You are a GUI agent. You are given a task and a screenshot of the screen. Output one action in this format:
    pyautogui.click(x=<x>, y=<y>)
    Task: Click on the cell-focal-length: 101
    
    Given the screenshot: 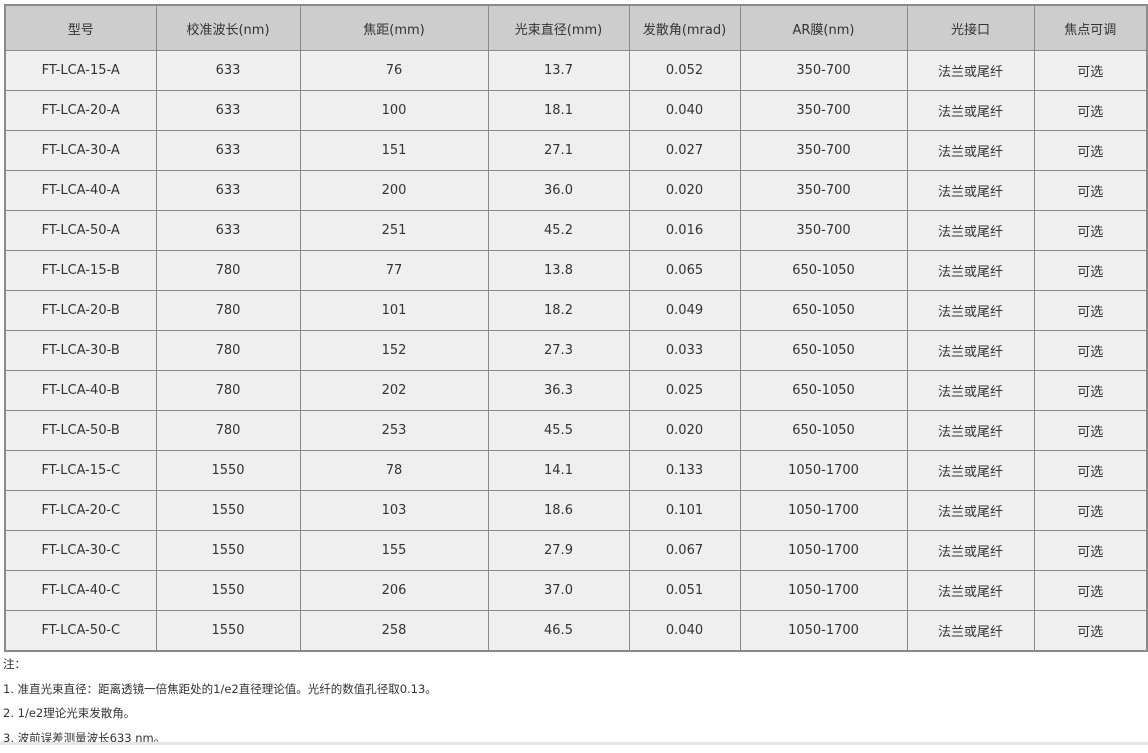 What is the action you would take?
    pyautogui.click(x=394, y=311)
    